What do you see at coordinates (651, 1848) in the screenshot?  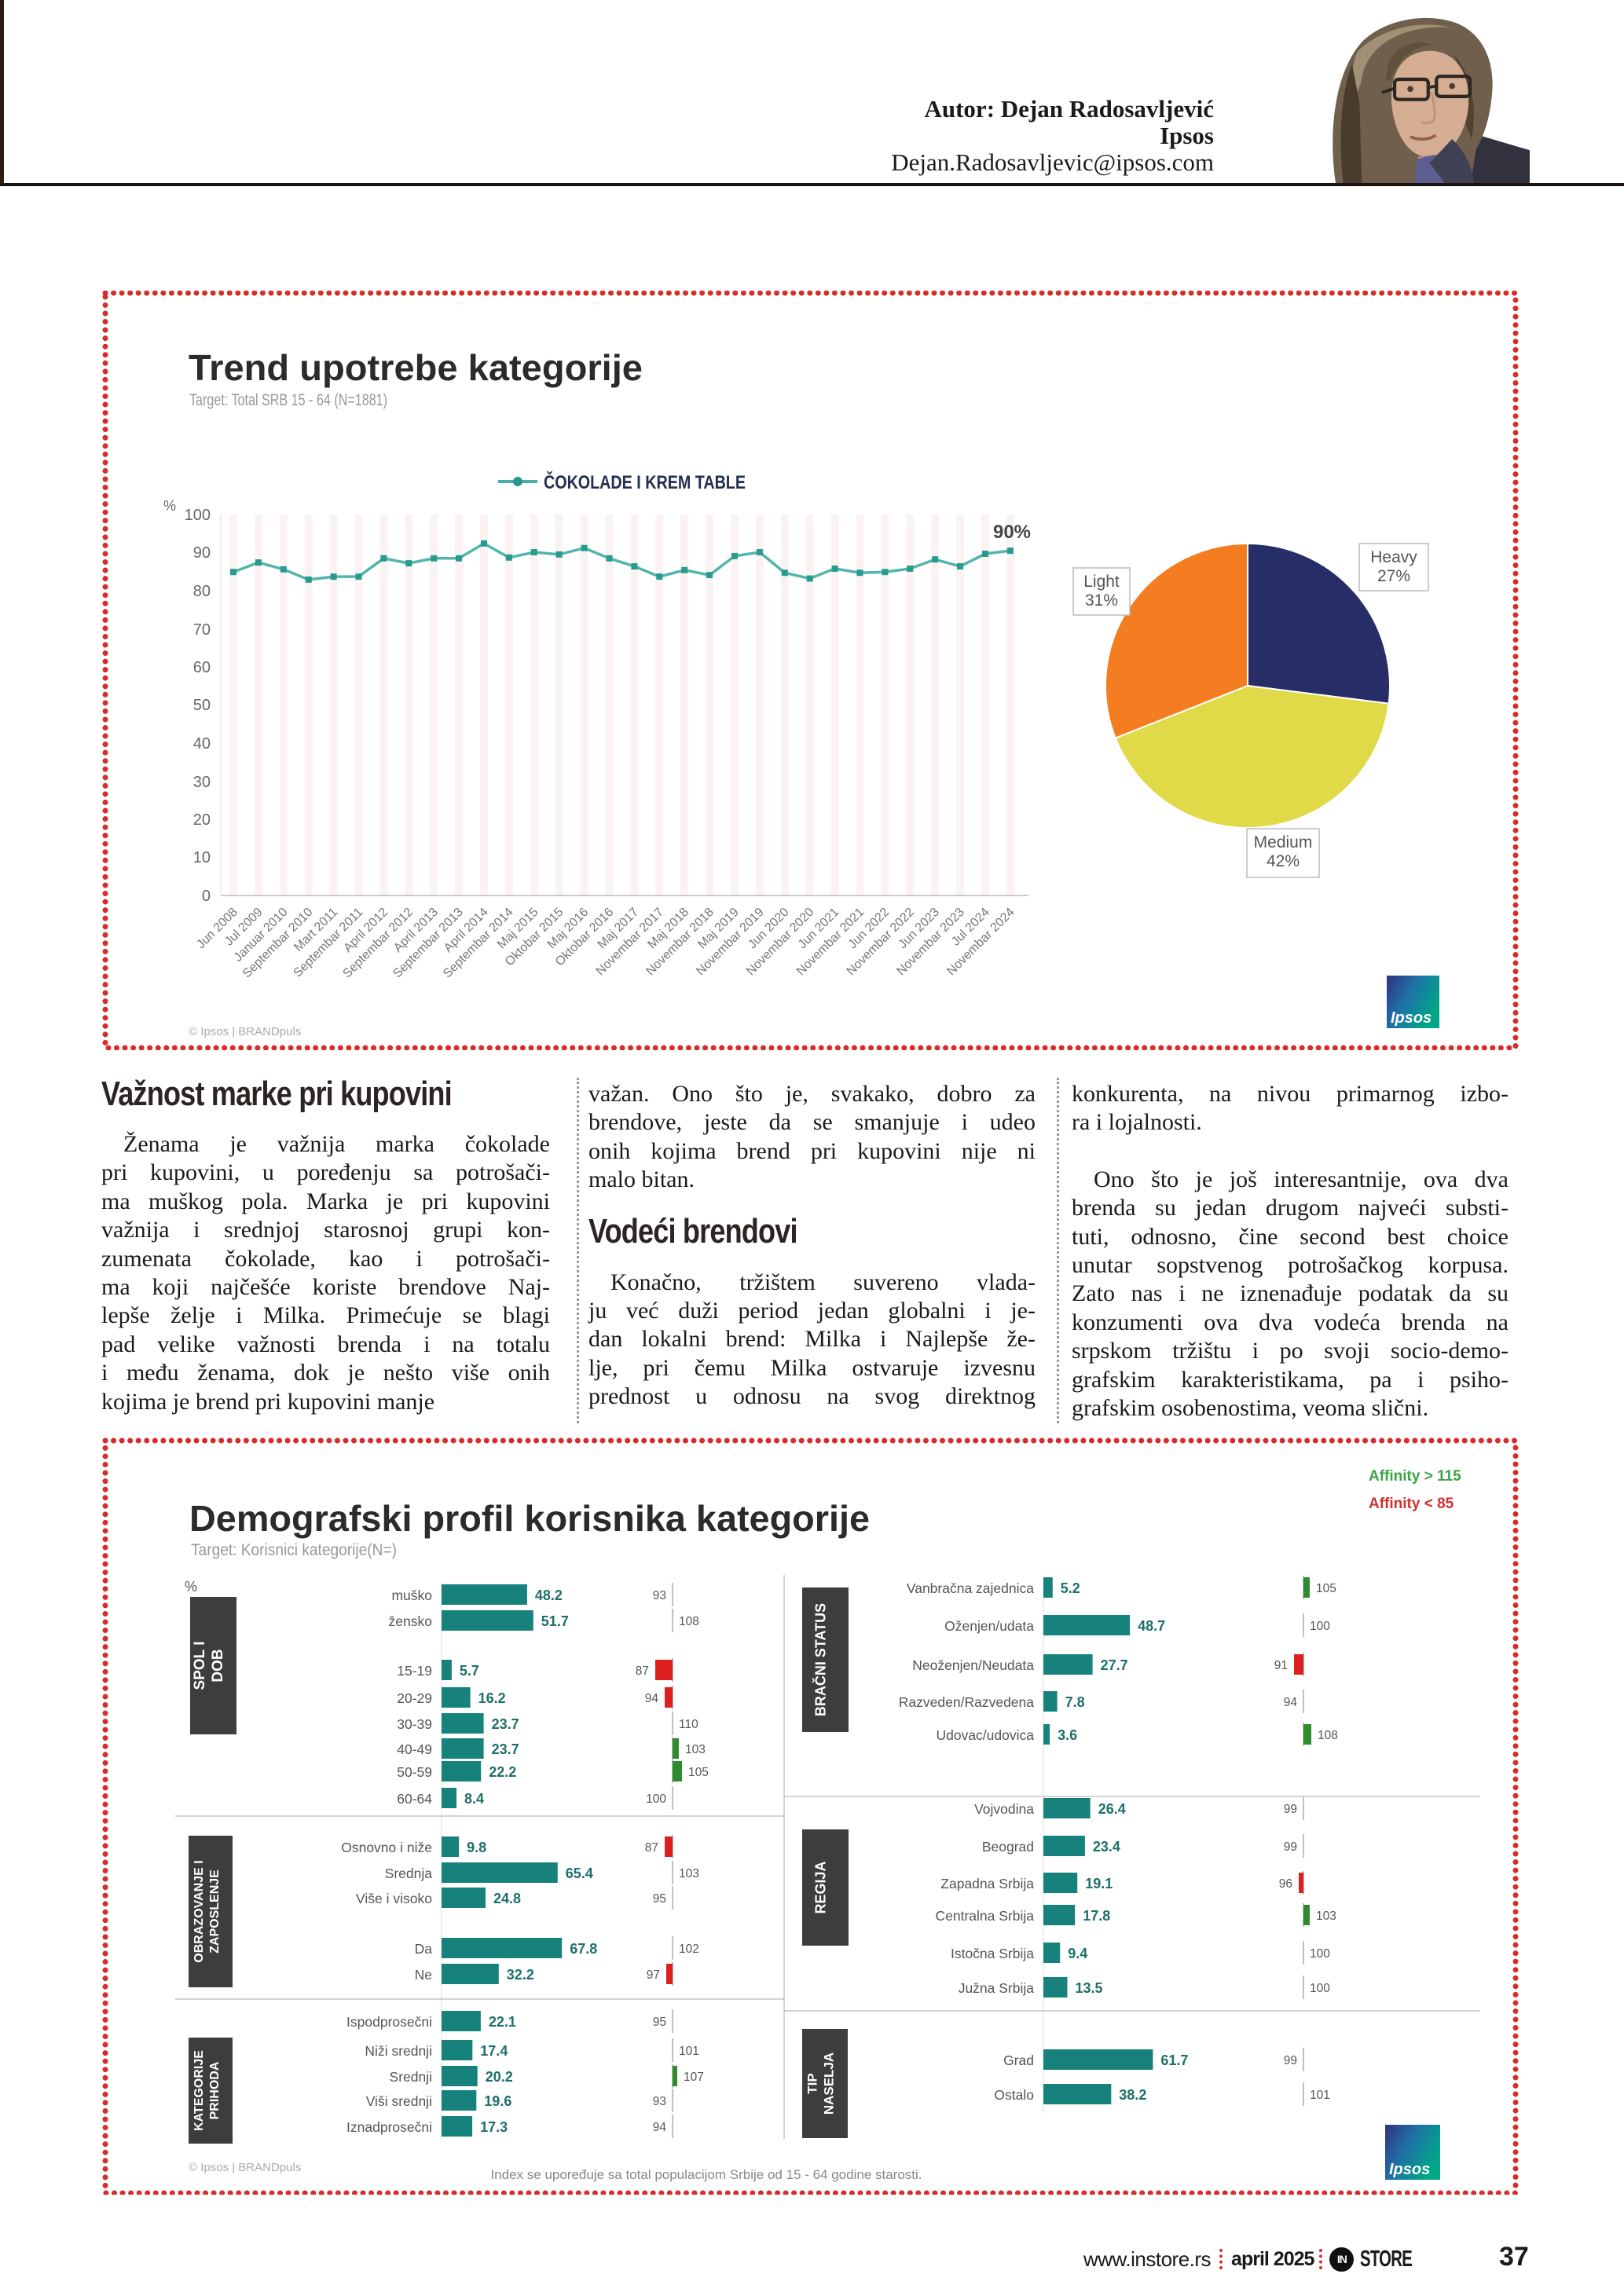 I see `svg-text: 87` at bounding box center [651, 1848].